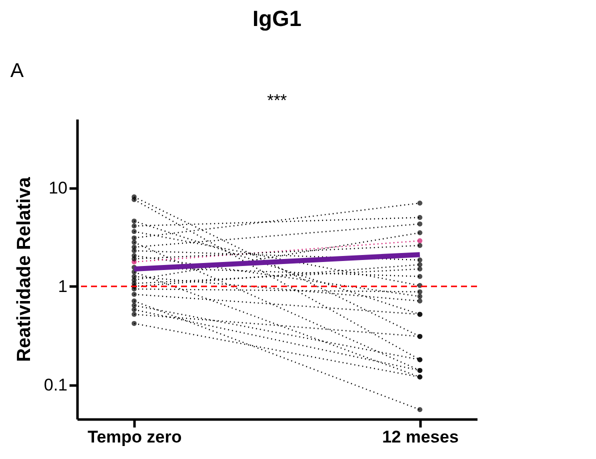 This screenshot has height=459, width=596. I want to click on y-tick-label: 1, so click(63, 286).